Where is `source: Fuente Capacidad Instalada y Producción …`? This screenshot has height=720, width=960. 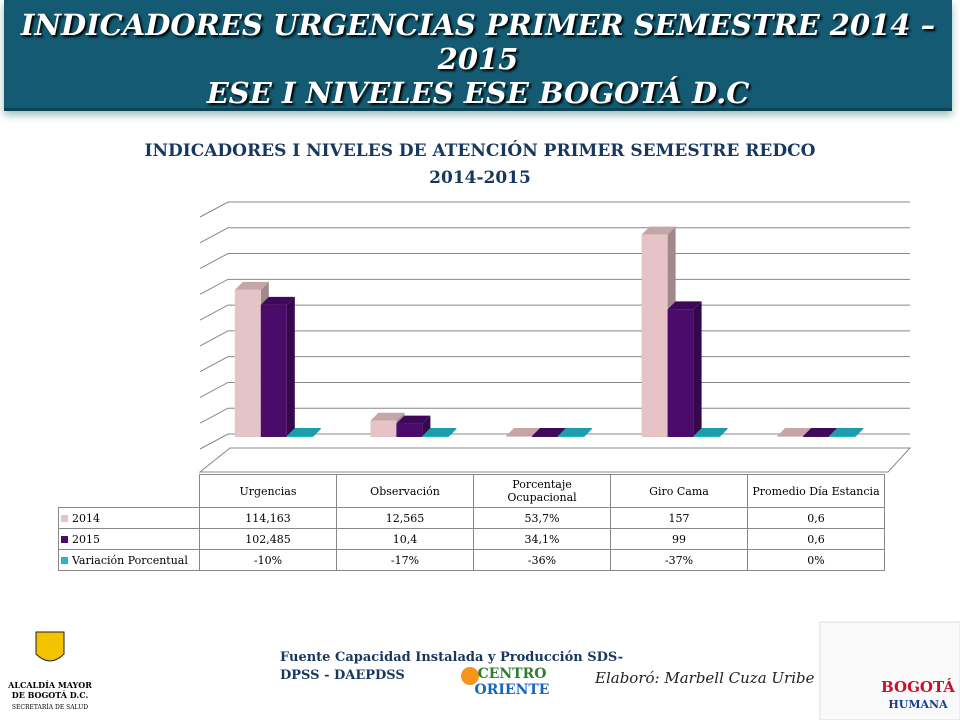 source: Fuente Capacidad Instalada y Producción … is located at coordinates (452, 657).